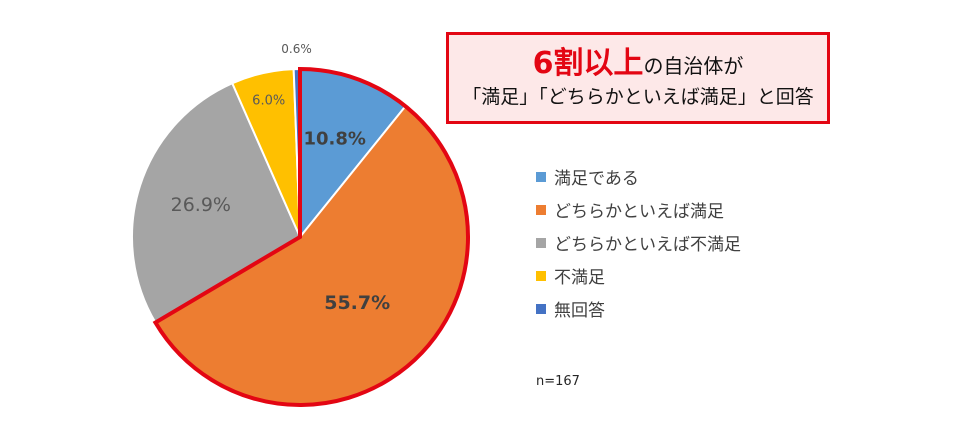 The width and height of the screenshot is (980, 430). Describe the element at coordinates (357, 303) in the screenshot. I see `data-label-somewhat-satisfied: 55.7%` at that location.